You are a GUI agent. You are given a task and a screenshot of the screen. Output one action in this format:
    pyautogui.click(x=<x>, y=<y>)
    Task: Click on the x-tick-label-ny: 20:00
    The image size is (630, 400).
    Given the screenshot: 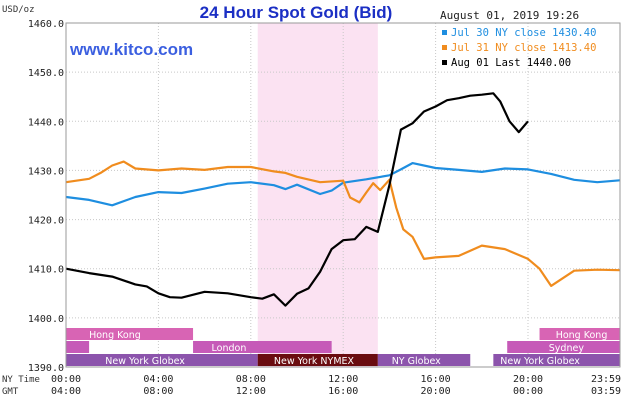 What is the action you would take?
    pyautogui.click(x=528, y=379)
    